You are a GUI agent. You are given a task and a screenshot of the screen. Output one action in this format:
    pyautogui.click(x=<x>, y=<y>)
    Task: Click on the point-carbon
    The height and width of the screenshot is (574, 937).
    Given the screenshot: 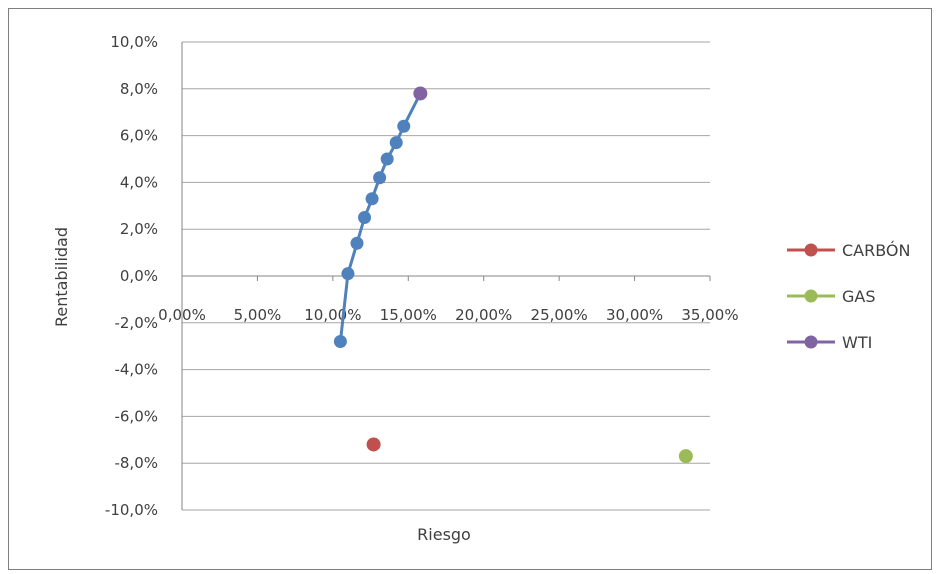 What is the action you would take?
    pyautogui.click(x=373, y=444)
    